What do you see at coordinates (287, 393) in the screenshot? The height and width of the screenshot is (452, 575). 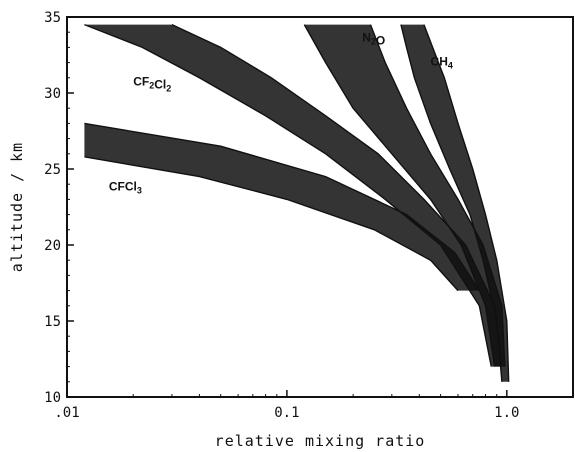 I see `x-axis-ticks` at bounding box center [287, 393].